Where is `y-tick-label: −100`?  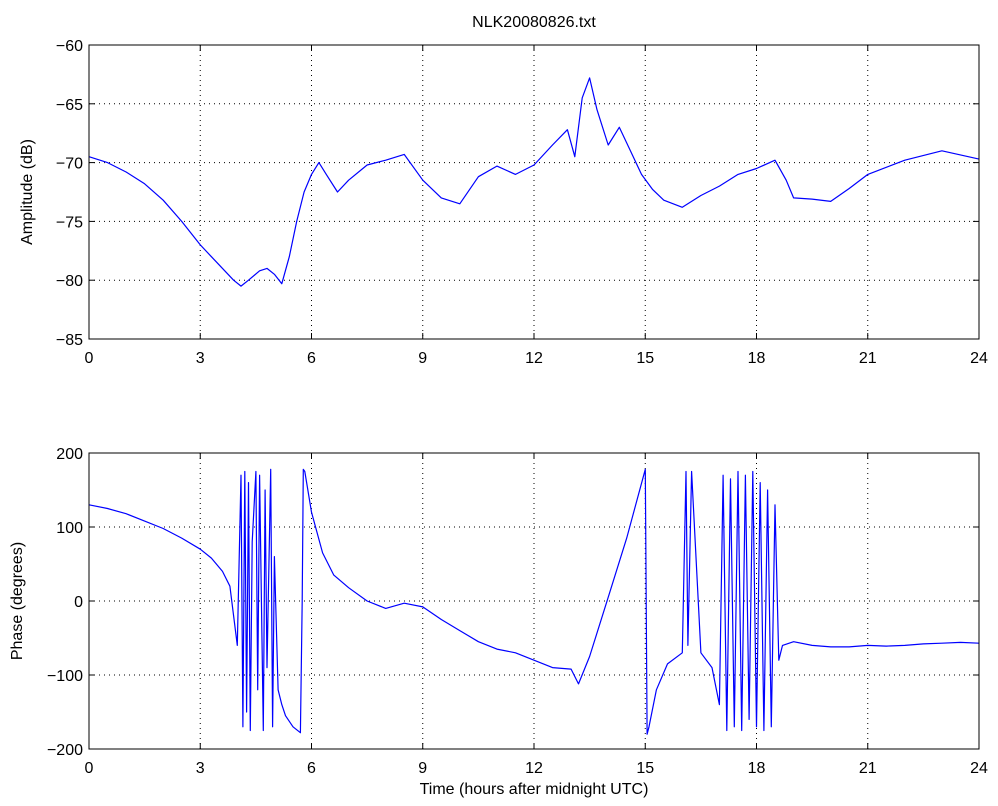 y-tick-label: −100 is located at coordinates (65, 676).